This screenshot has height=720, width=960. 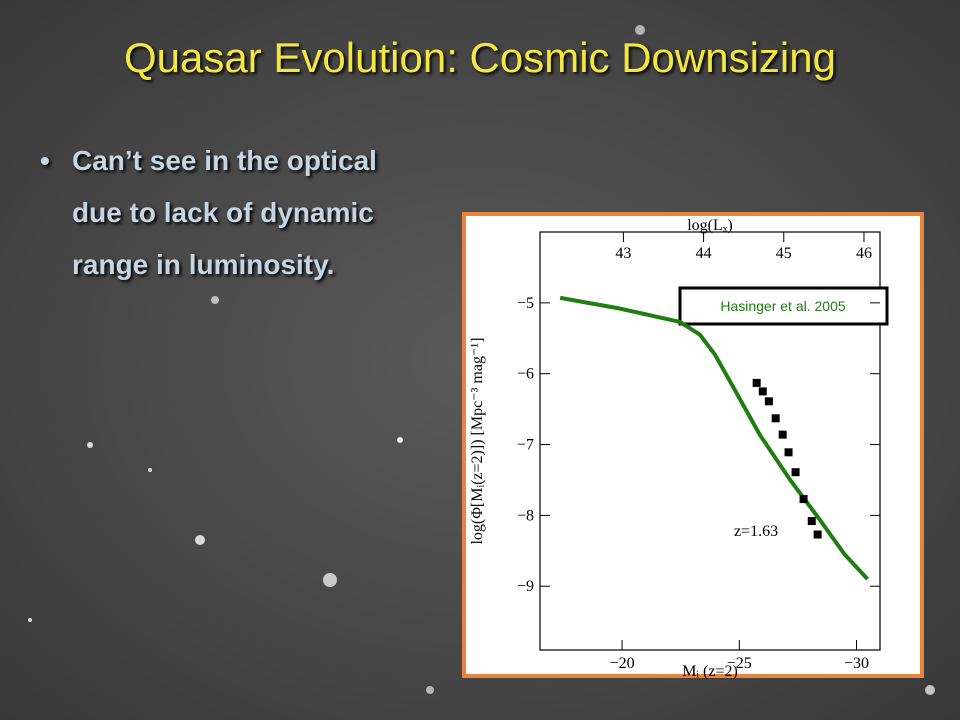 What do you see at coordinates (525, 586) in the screenshot?
I see `y-tick-label: −9` at bounding box center [525, 586].